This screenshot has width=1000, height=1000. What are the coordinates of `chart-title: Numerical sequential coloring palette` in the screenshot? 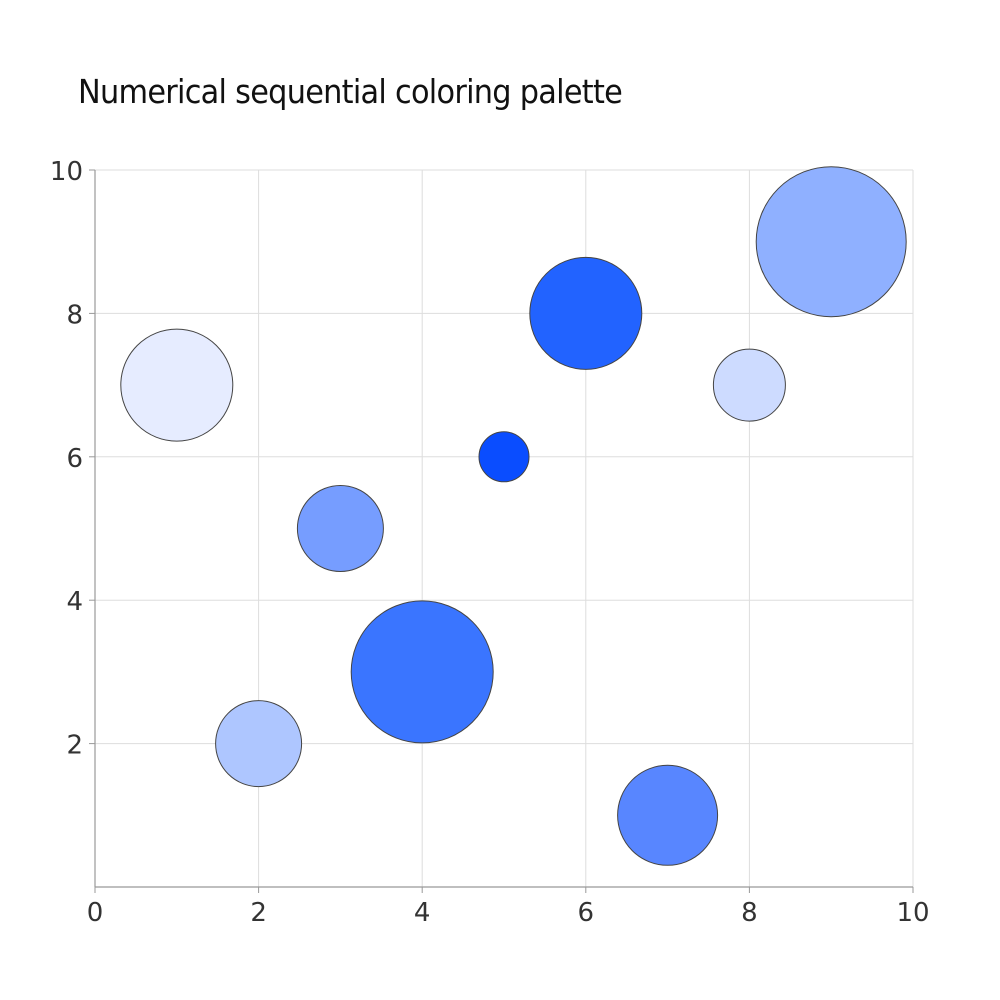 It's located at (350, 91).